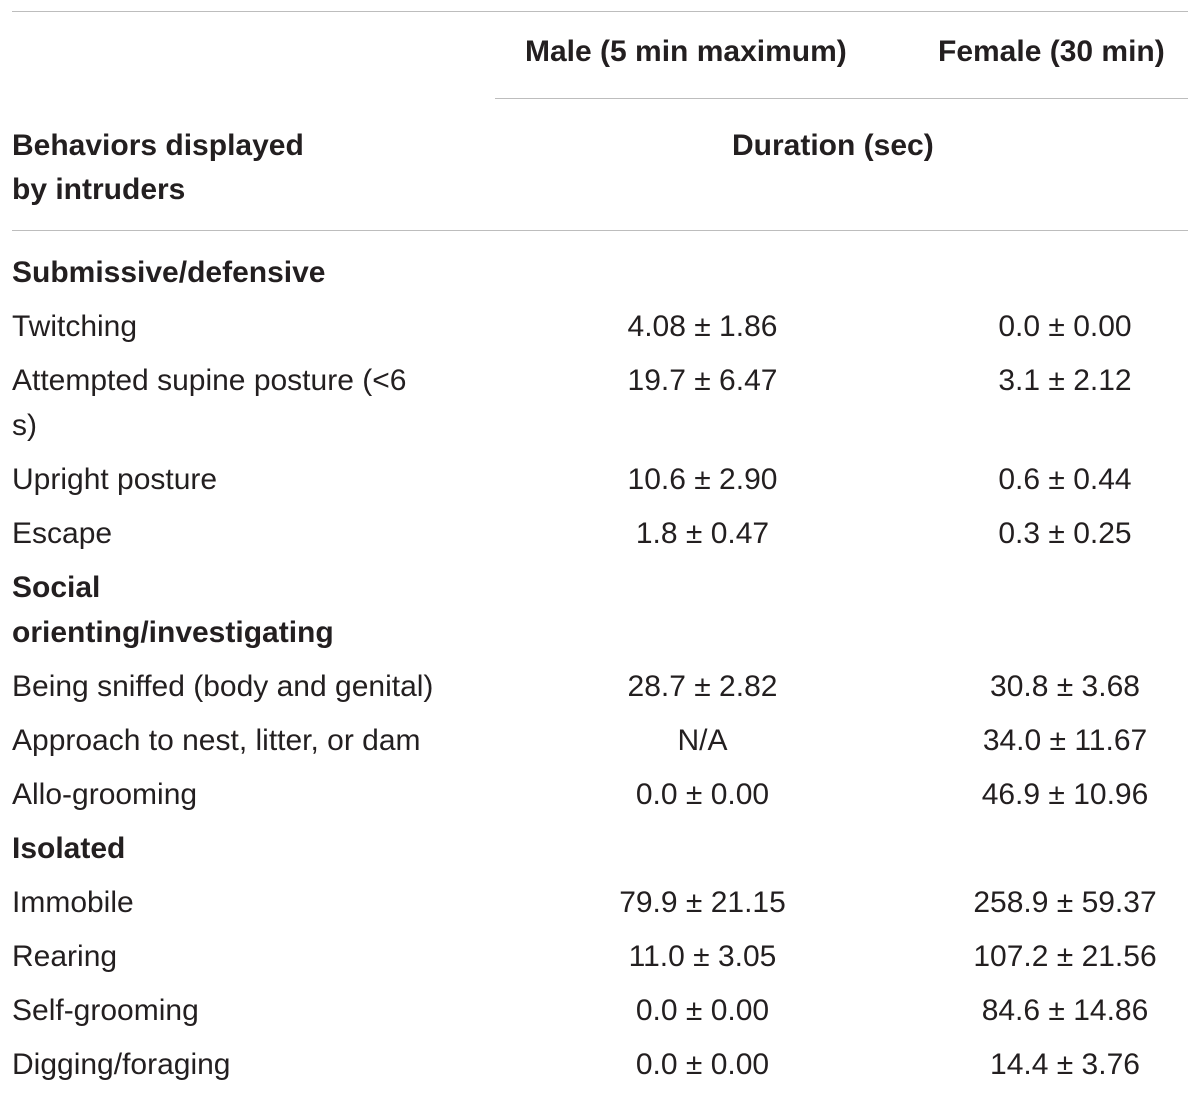  What do you see at coordinates (702, 740) in the screenshot?
I see `male-value: N/A` at bounding box center [702, 740].